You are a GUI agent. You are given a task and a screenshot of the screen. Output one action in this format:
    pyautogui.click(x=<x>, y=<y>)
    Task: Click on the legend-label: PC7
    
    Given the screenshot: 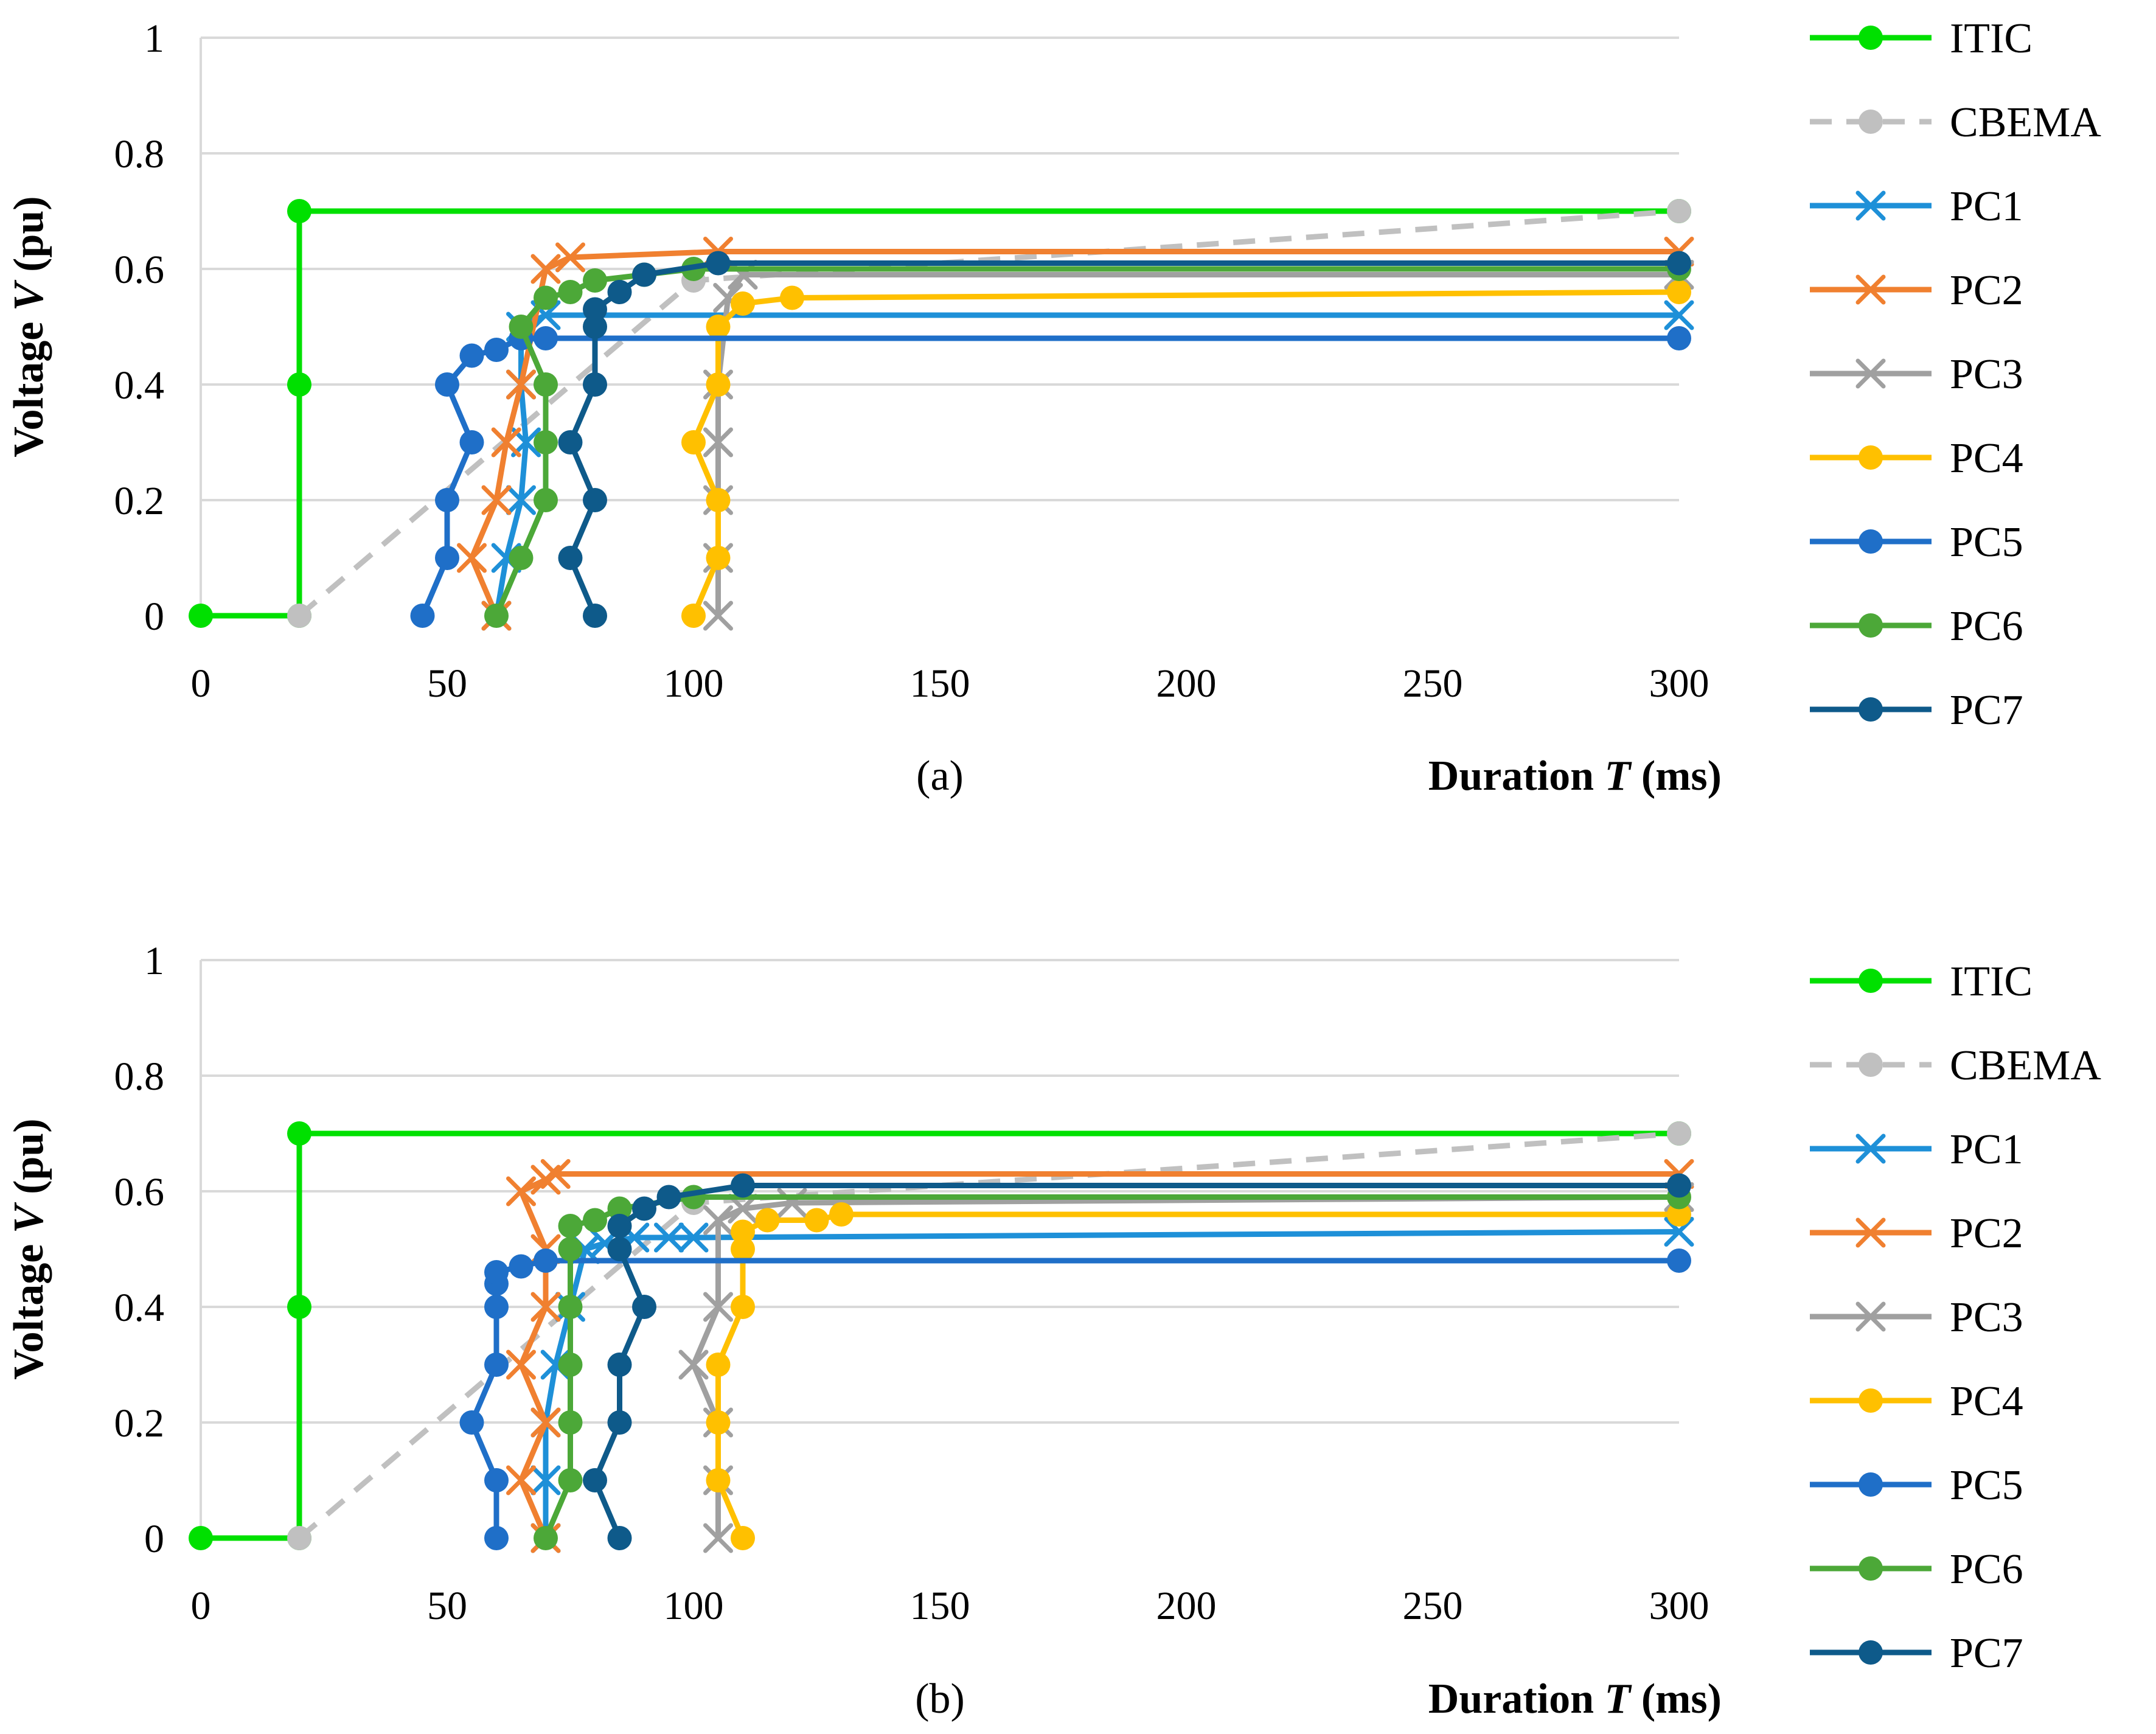 What is the action you would take?
    pyautogui.click(x=1987, y=710)
    